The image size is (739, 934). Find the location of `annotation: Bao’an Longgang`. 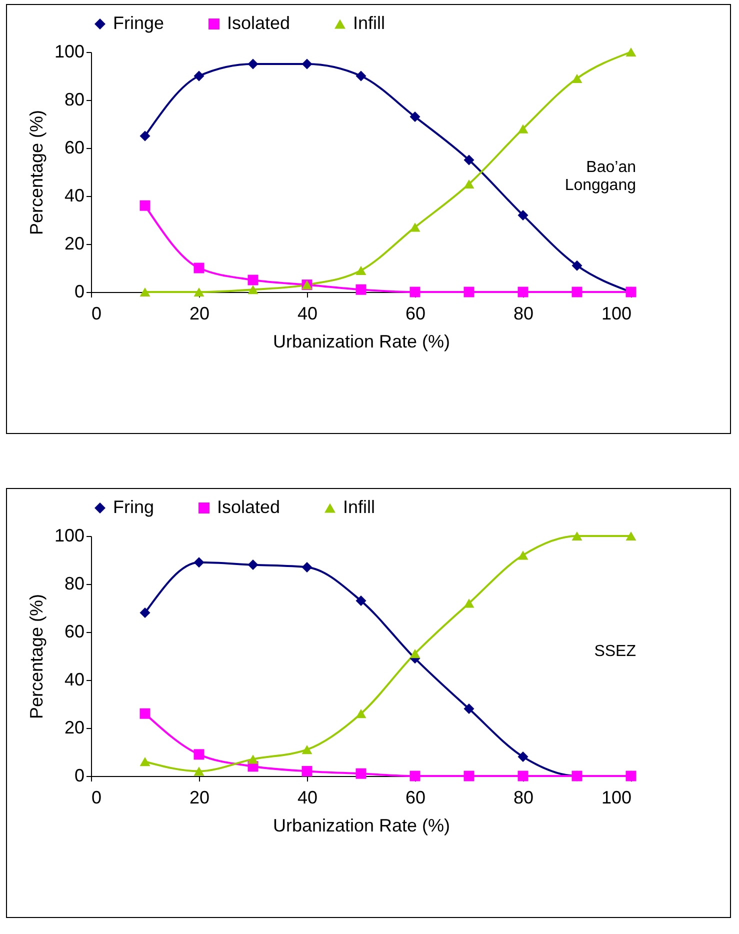

annotation: Bao’an Longgang is located at coordinates (600, 176).